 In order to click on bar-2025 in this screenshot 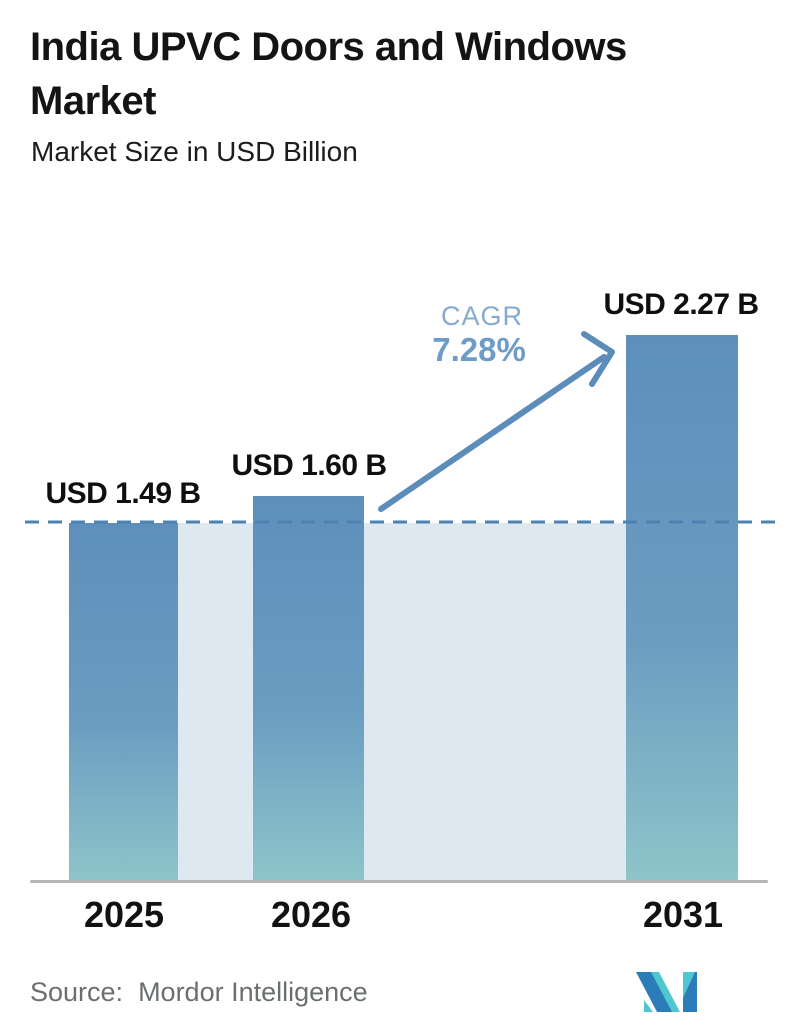, I will do `click(123, 702)`.